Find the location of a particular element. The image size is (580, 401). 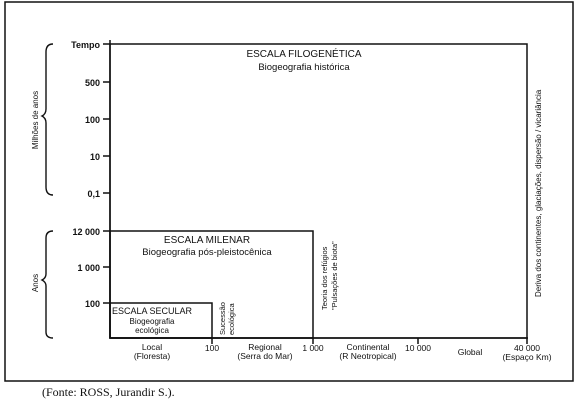

sucessao-line1: Sucessão is located at coordinates (222, 318).